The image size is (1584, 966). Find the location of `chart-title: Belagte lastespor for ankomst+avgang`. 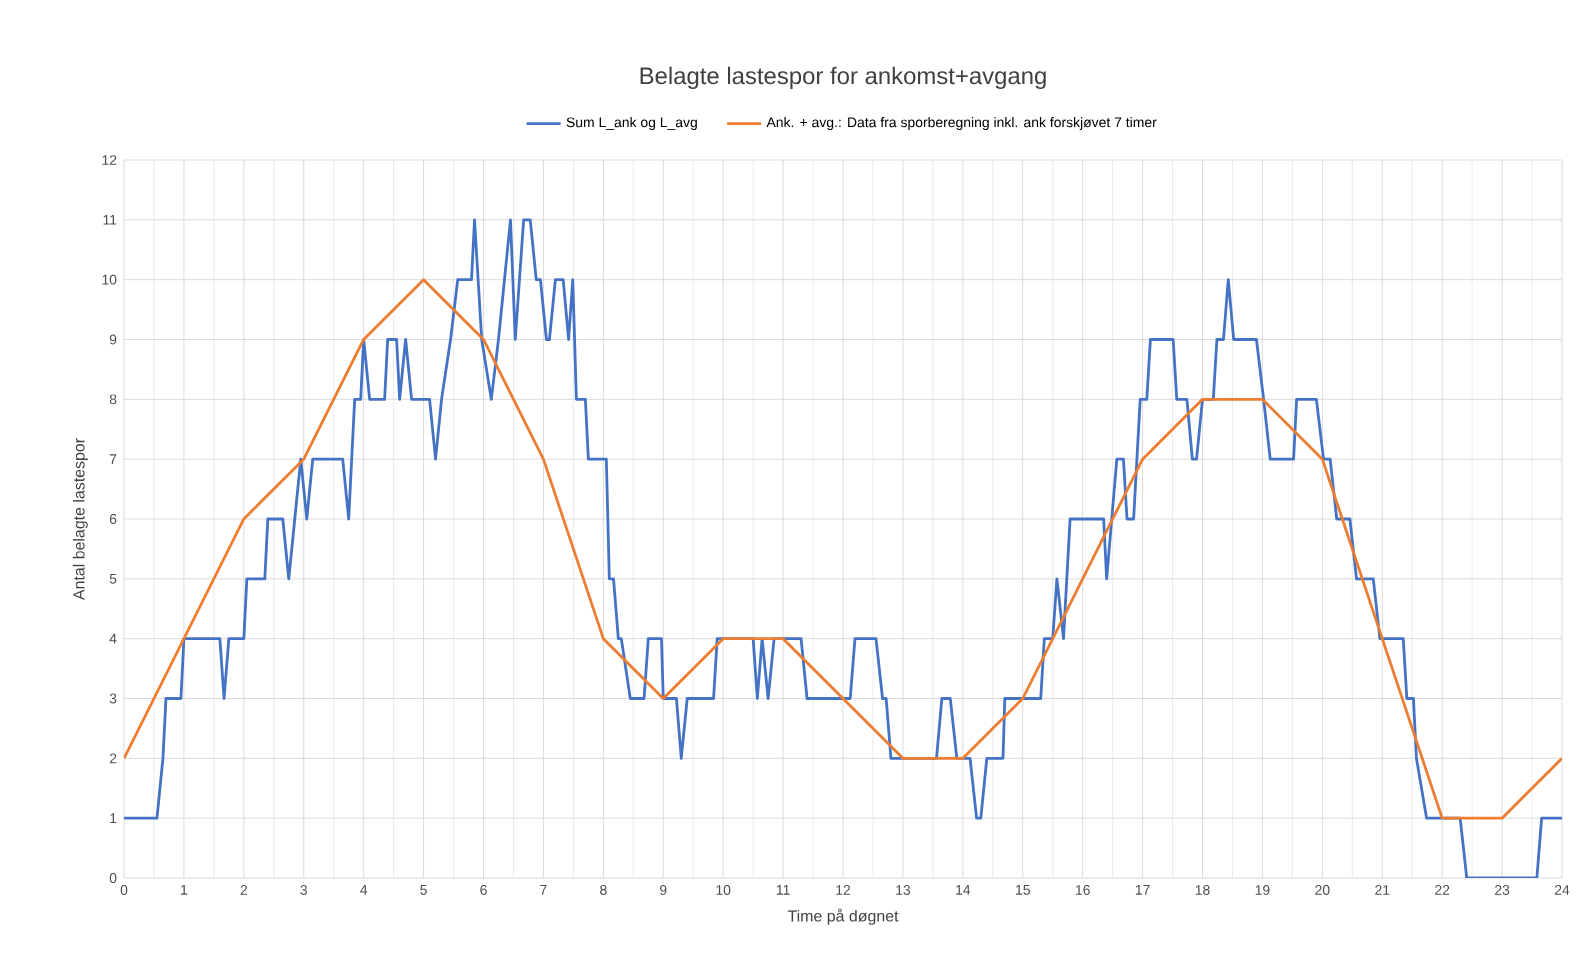

chart-title: Belagte lastespor for ankomst+avgang is located at coordinates (843, 77).